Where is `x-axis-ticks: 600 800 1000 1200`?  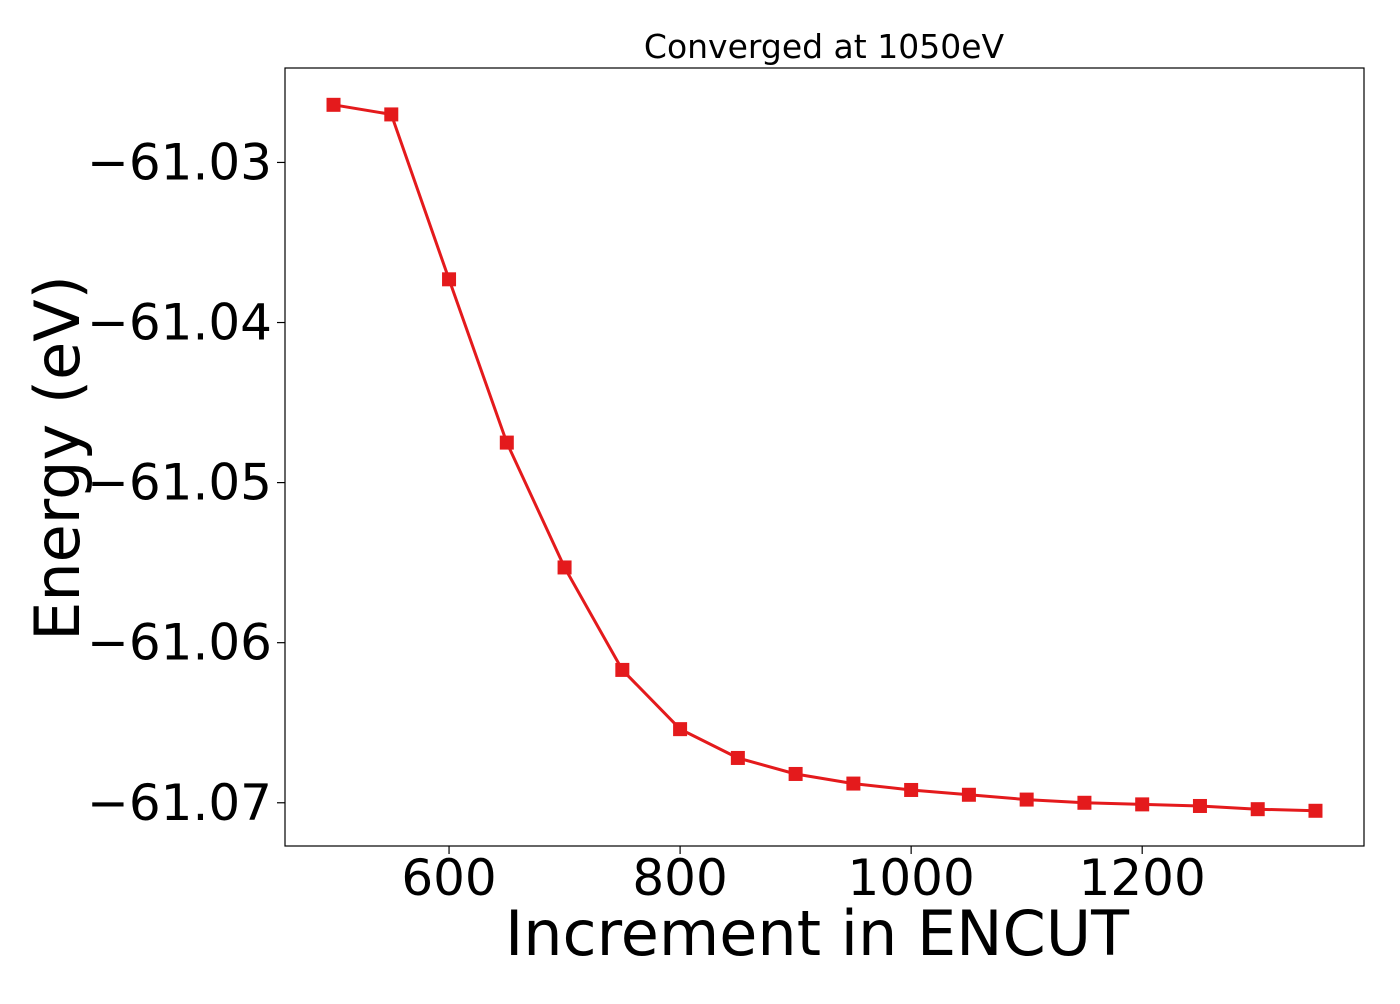
x-axis-ticks: 600 800 1000 1200 is located at coordinates (803, 876).